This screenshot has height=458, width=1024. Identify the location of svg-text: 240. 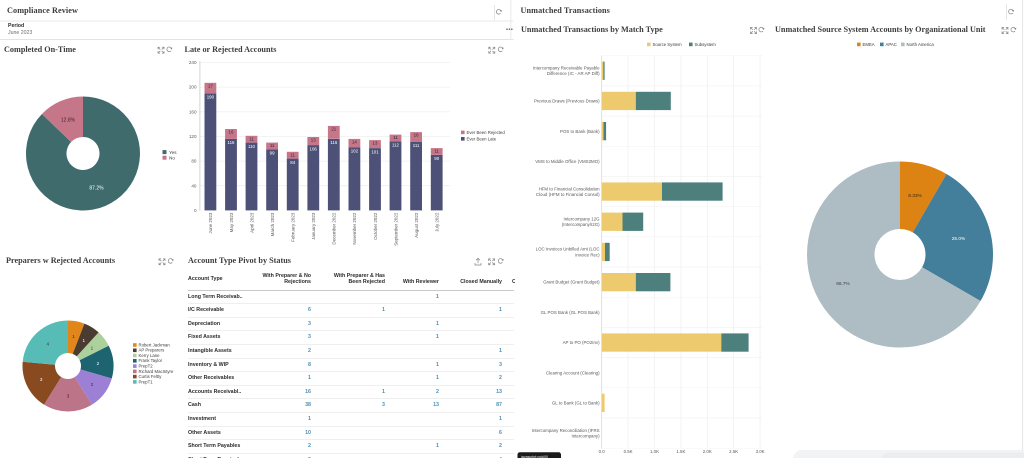
(193, 62).